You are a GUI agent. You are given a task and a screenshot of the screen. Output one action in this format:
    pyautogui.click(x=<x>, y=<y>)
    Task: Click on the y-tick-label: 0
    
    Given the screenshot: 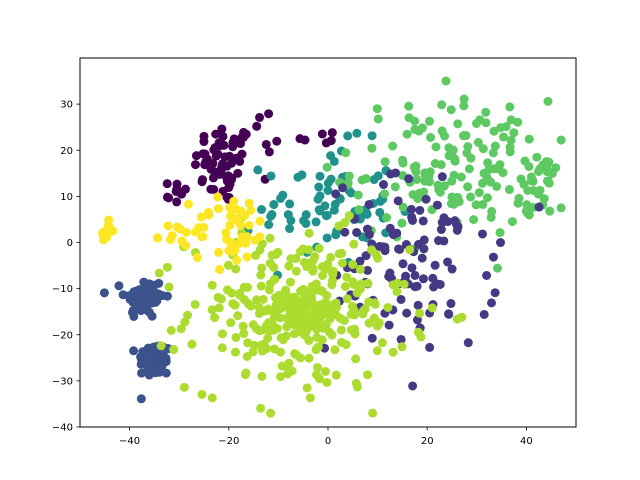 What is the action you would take?
    pyautogui.click(x=70, y=243)
    